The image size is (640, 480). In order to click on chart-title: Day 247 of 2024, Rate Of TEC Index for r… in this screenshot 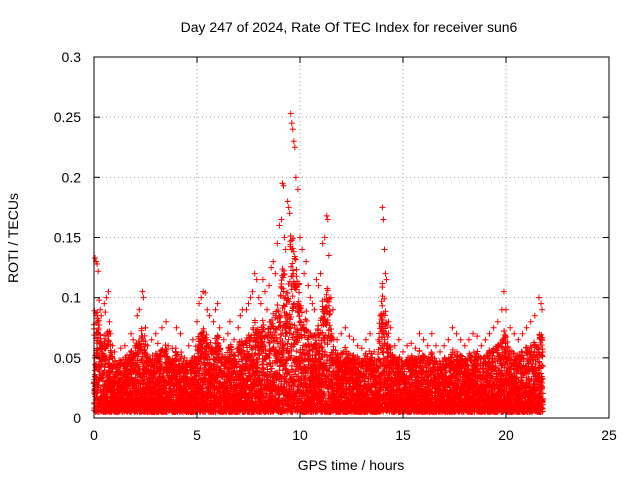, I will do `click(349, 27)`.